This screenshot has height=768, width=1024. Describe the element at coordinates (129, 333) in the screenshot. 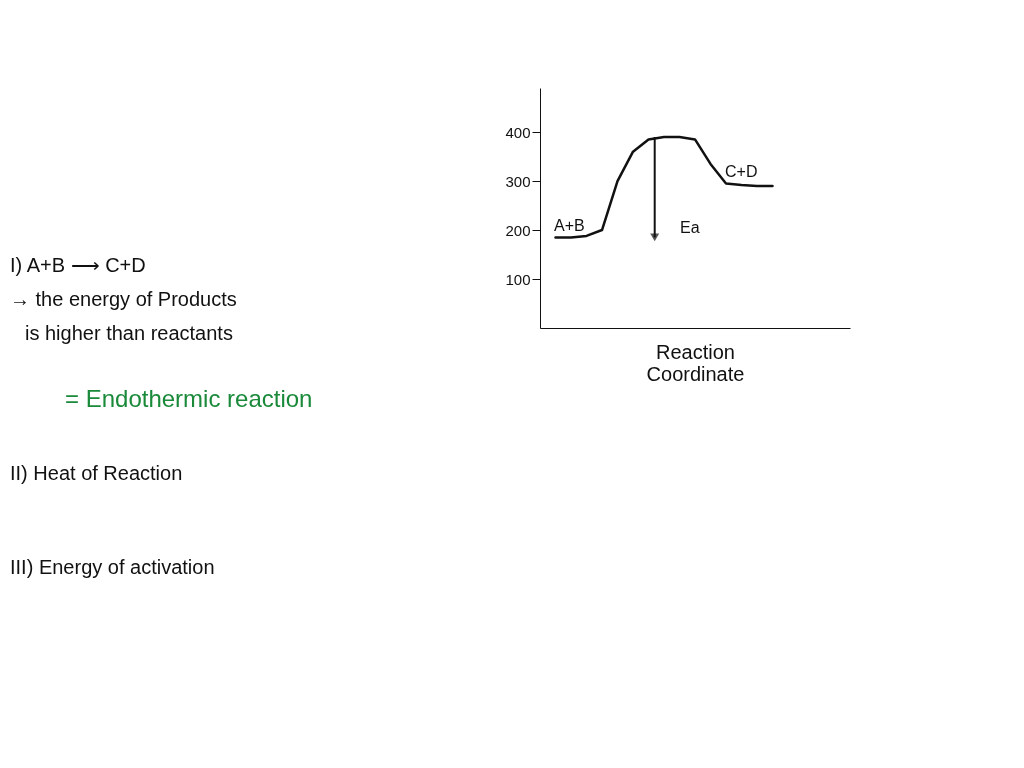

I see `text: is higher than reactants` at that location.